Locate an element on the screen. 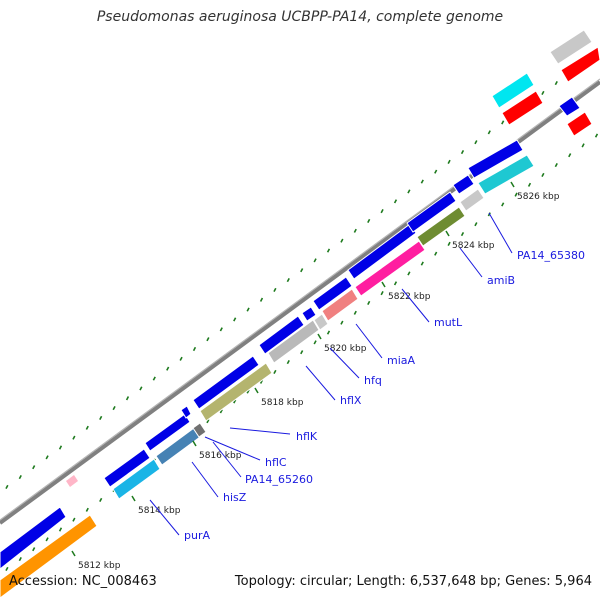  gene-label-hflc: hflC is located at coordinates (276, 462).